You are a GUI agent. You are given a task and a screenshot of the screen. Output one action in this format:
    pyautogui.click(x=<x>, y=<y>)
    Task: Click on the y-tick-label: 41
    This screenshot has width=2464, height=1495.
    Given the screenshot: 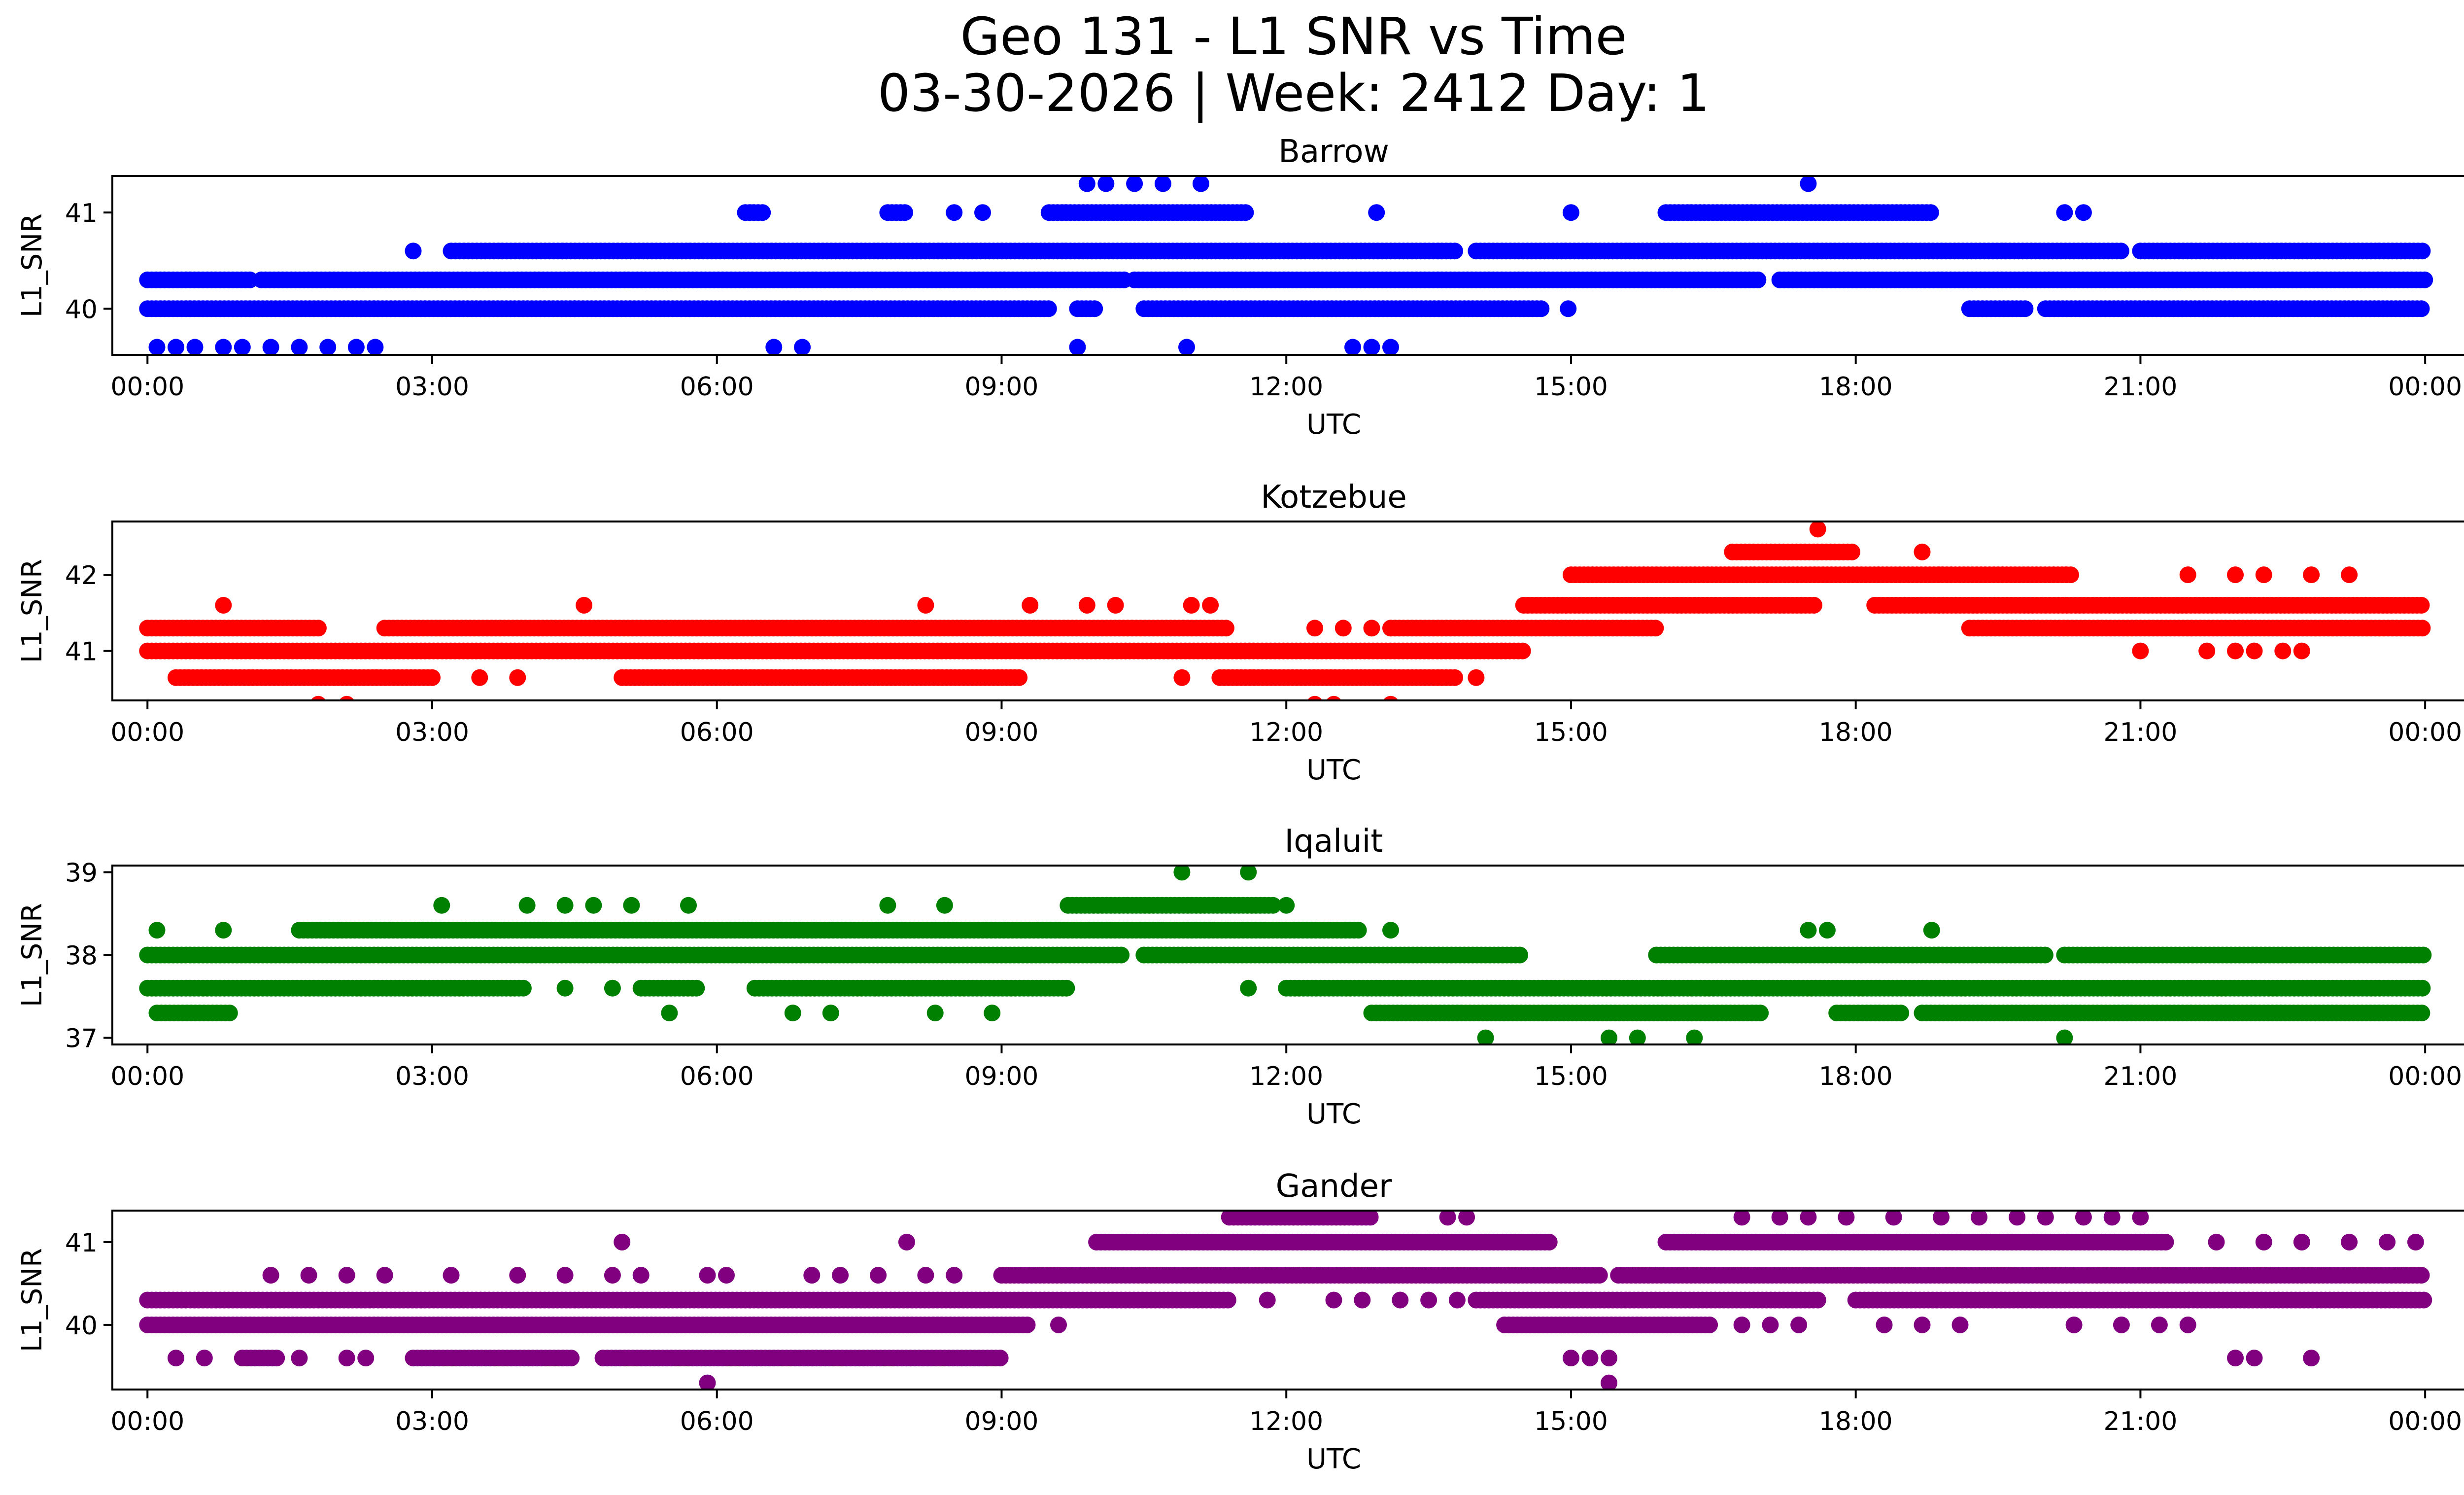 What is the action you would take?
    pyautogui.click(x=81, y=652)
    